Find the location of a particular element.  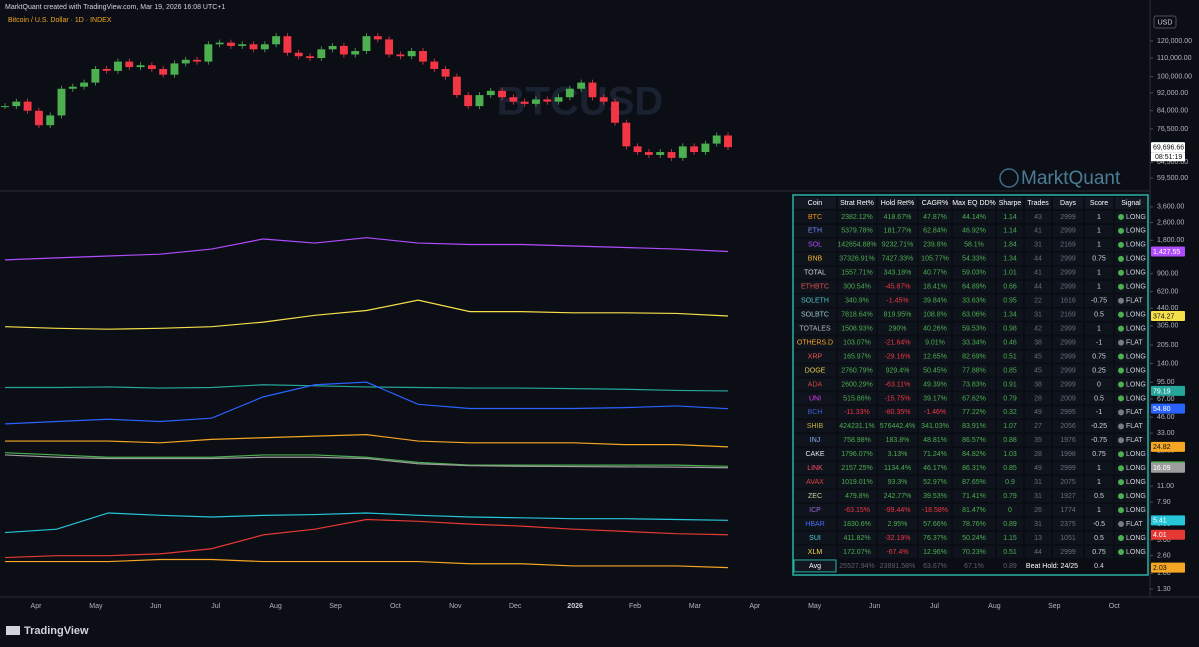

table-cell-text: TOTALES is located at coordinates (815, 328).